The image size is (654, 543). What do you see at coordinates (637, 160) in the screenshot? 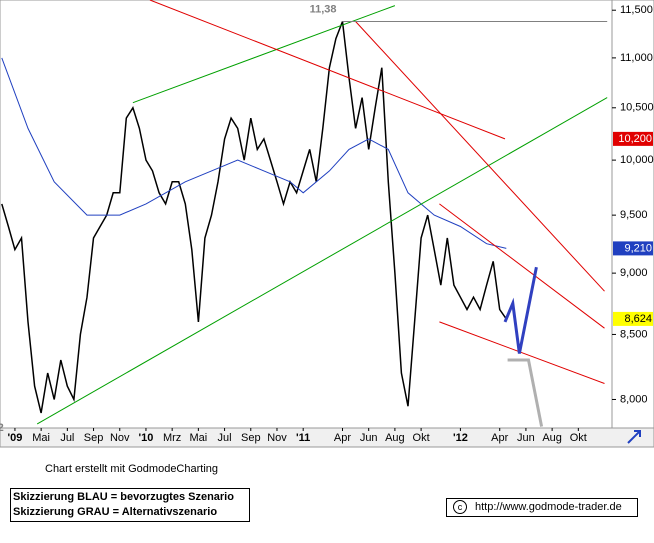
I see `y-tick-label: 10,000` at bounding box center [637, 160].